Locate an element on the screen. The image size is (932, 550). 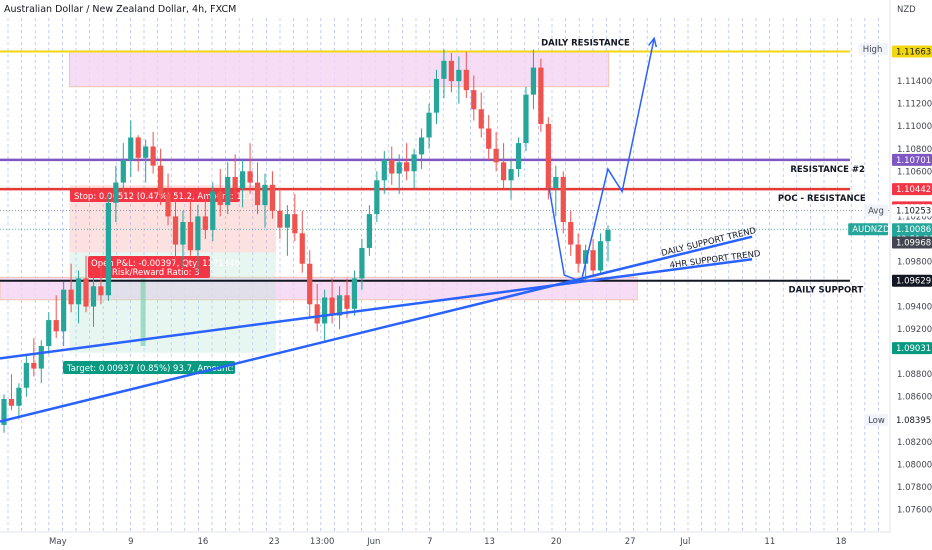
x-tick-label: 23 is located at coordinates (274, 542).